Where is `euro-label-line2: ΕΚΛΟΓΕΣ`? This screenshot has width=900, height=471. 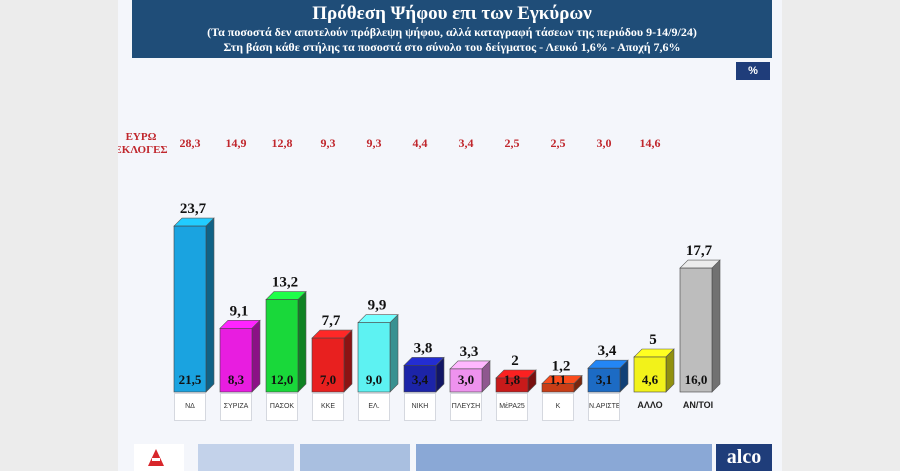 euro-label-line2: ΕΚΛΟΓΕΣ is located at coordinates (143, 150).